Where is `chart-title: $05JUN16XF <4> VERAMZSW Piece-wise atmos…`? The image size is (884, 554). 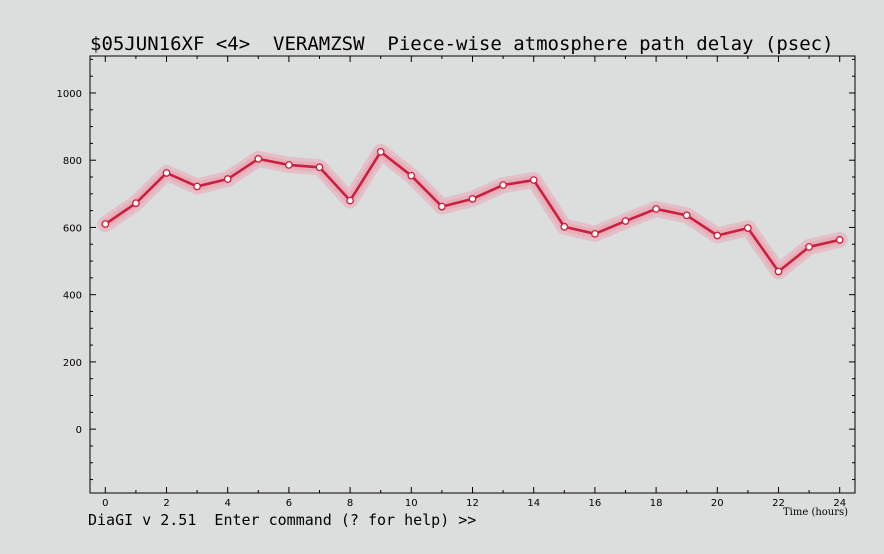
chart-title: $05JUN16XF <4> VERAMZSW Piece-wise atmos… is located at coordinates (462, 44).